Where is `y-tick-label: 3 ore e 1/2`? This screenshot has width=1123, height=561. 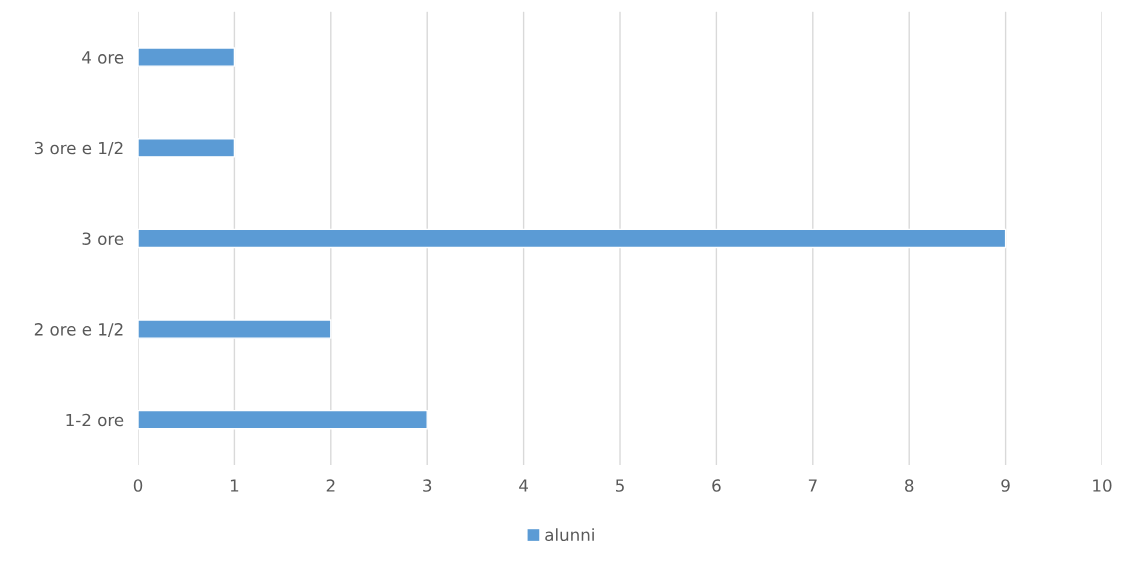
y-tick-label: 3 ore e 1/2 is located at coordinates (78, 148).